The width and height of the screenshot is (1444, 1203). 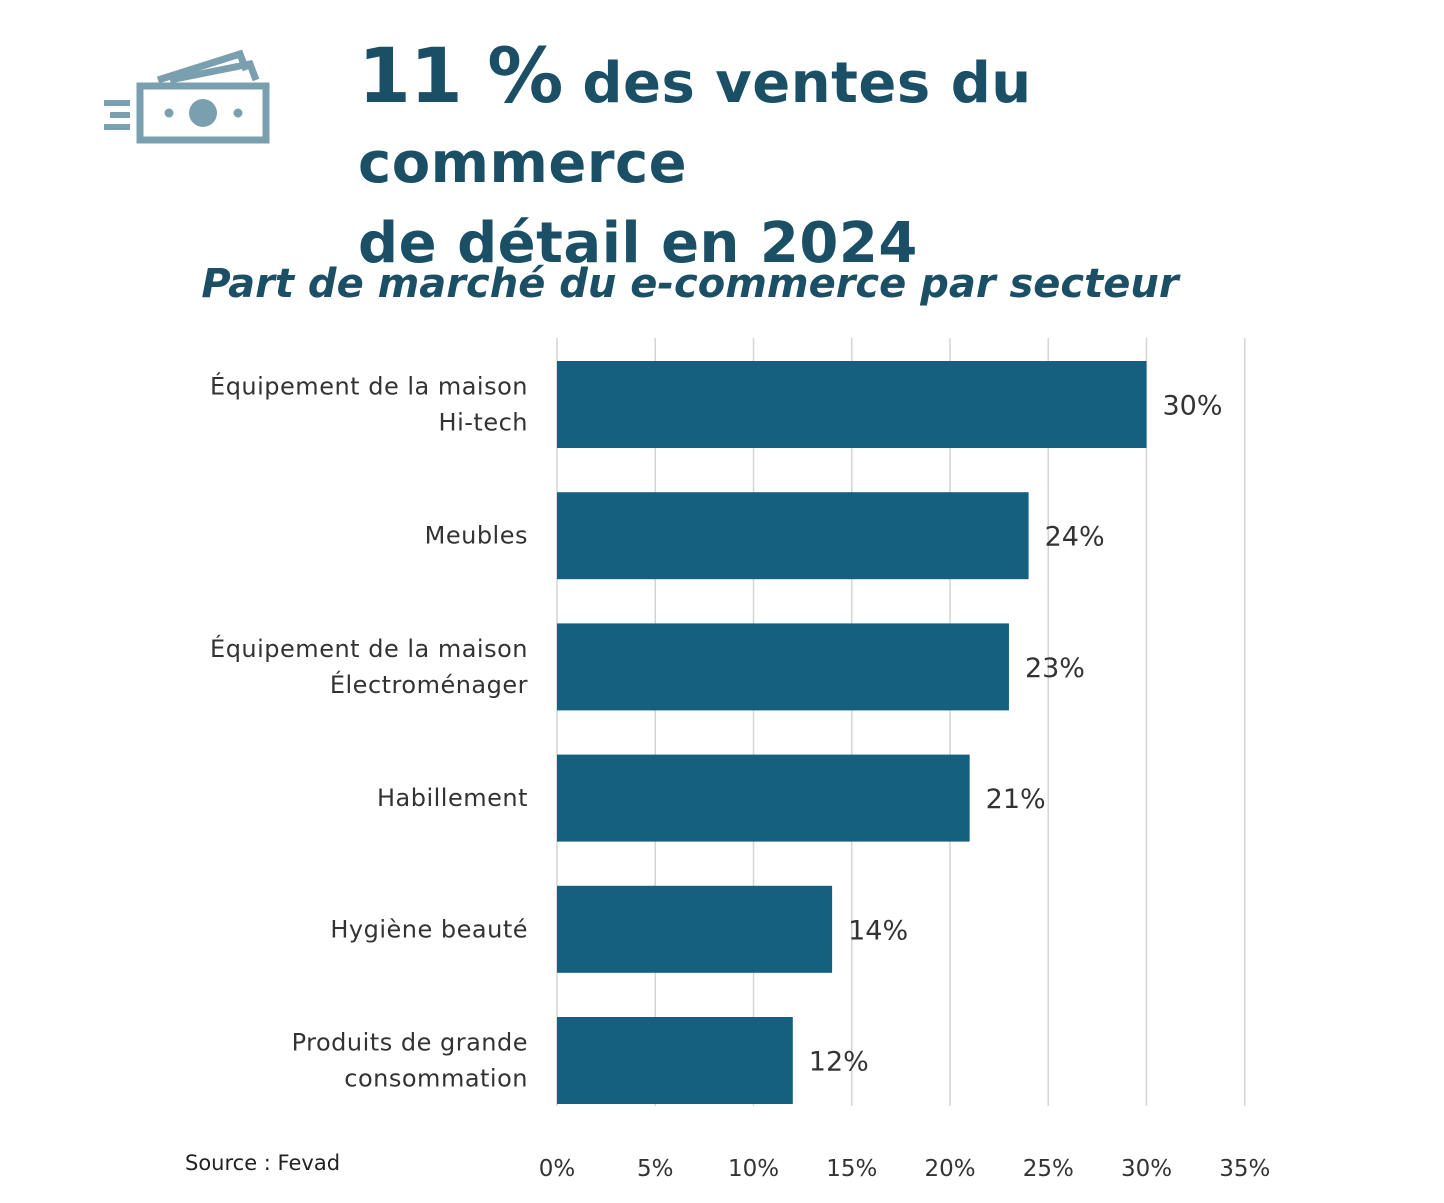 What do you see at coordinates (429, 684) in the screenshot?
I see `category-label: Électroménager` at bounding box center [429, 684].